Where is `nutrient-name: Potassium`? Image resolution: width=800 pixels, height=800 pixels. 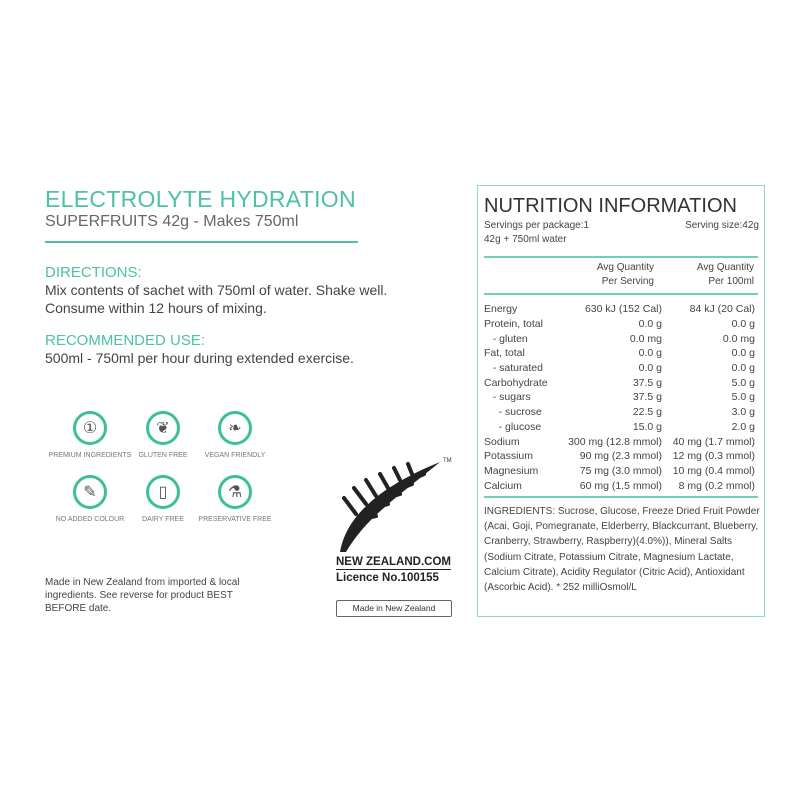 nutrient-name: Potassium is located at coordinates (509, 456).